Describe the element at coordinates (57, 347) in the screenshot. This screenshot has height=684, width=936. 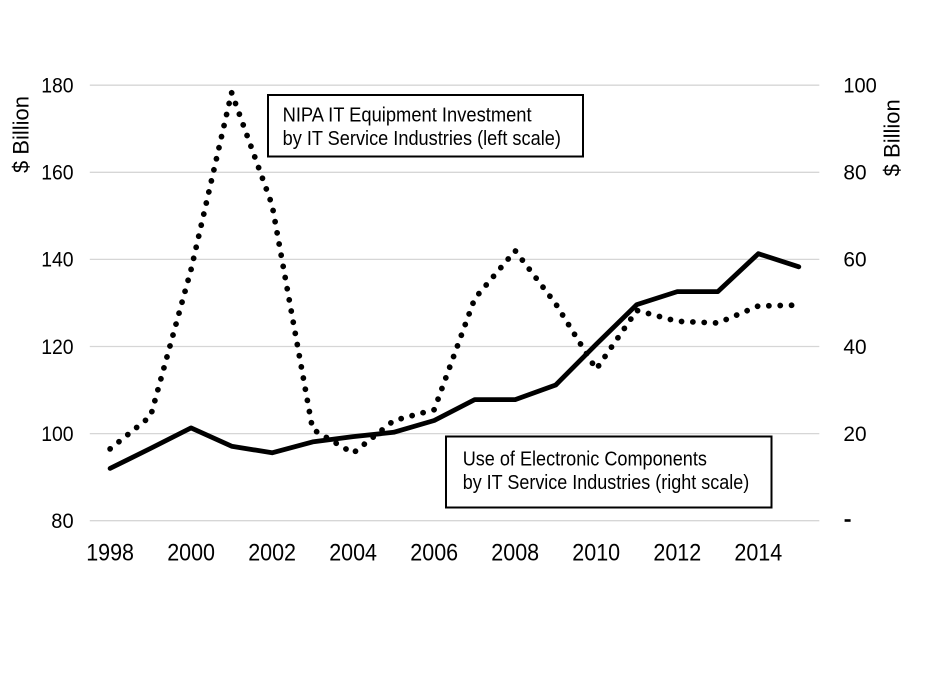
I see `svg-text: 120` at that location.